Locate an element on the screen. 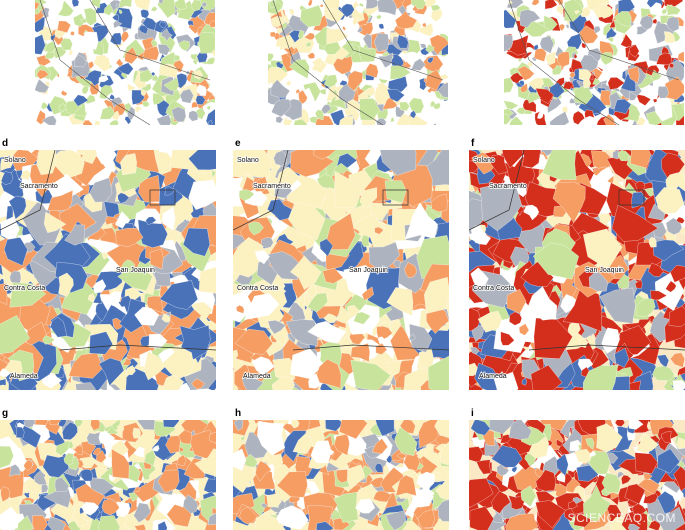 This screenshot has height=530, width=685. place-label: Sacramento is located at coordinates (508, 186).